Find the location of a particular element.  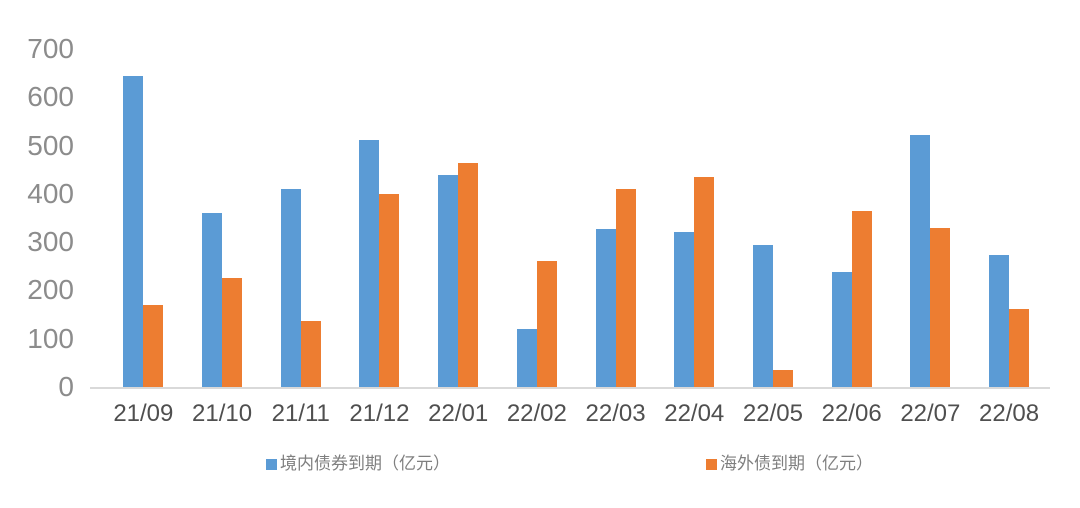

bar-domestic-bonds-due-22/02 is located at coordinates (526, 358).